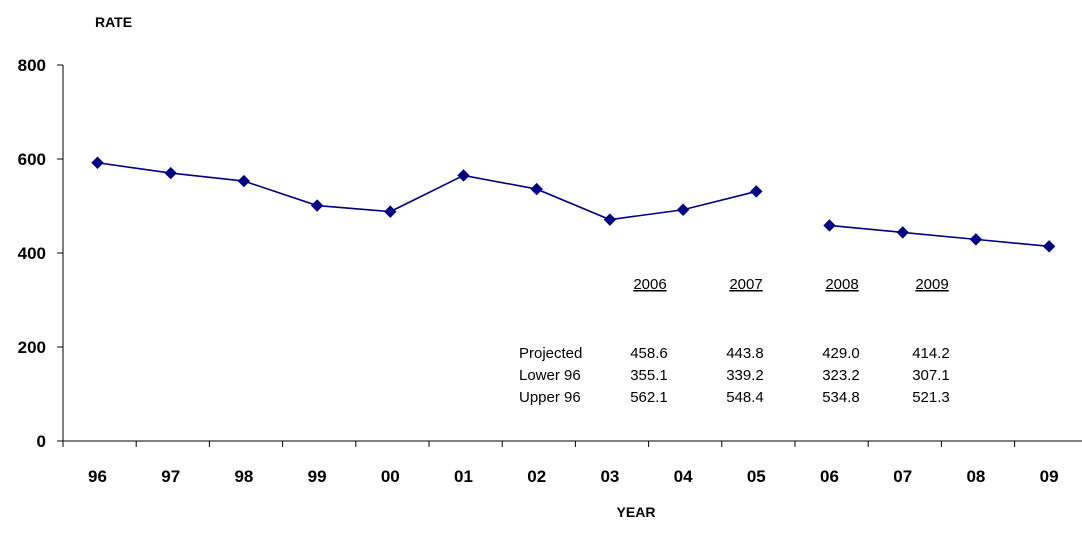 Image resolution: width=1082 pixels, height=548 pixels. I want to click on x-tick-label: 96, so click(97, 476).